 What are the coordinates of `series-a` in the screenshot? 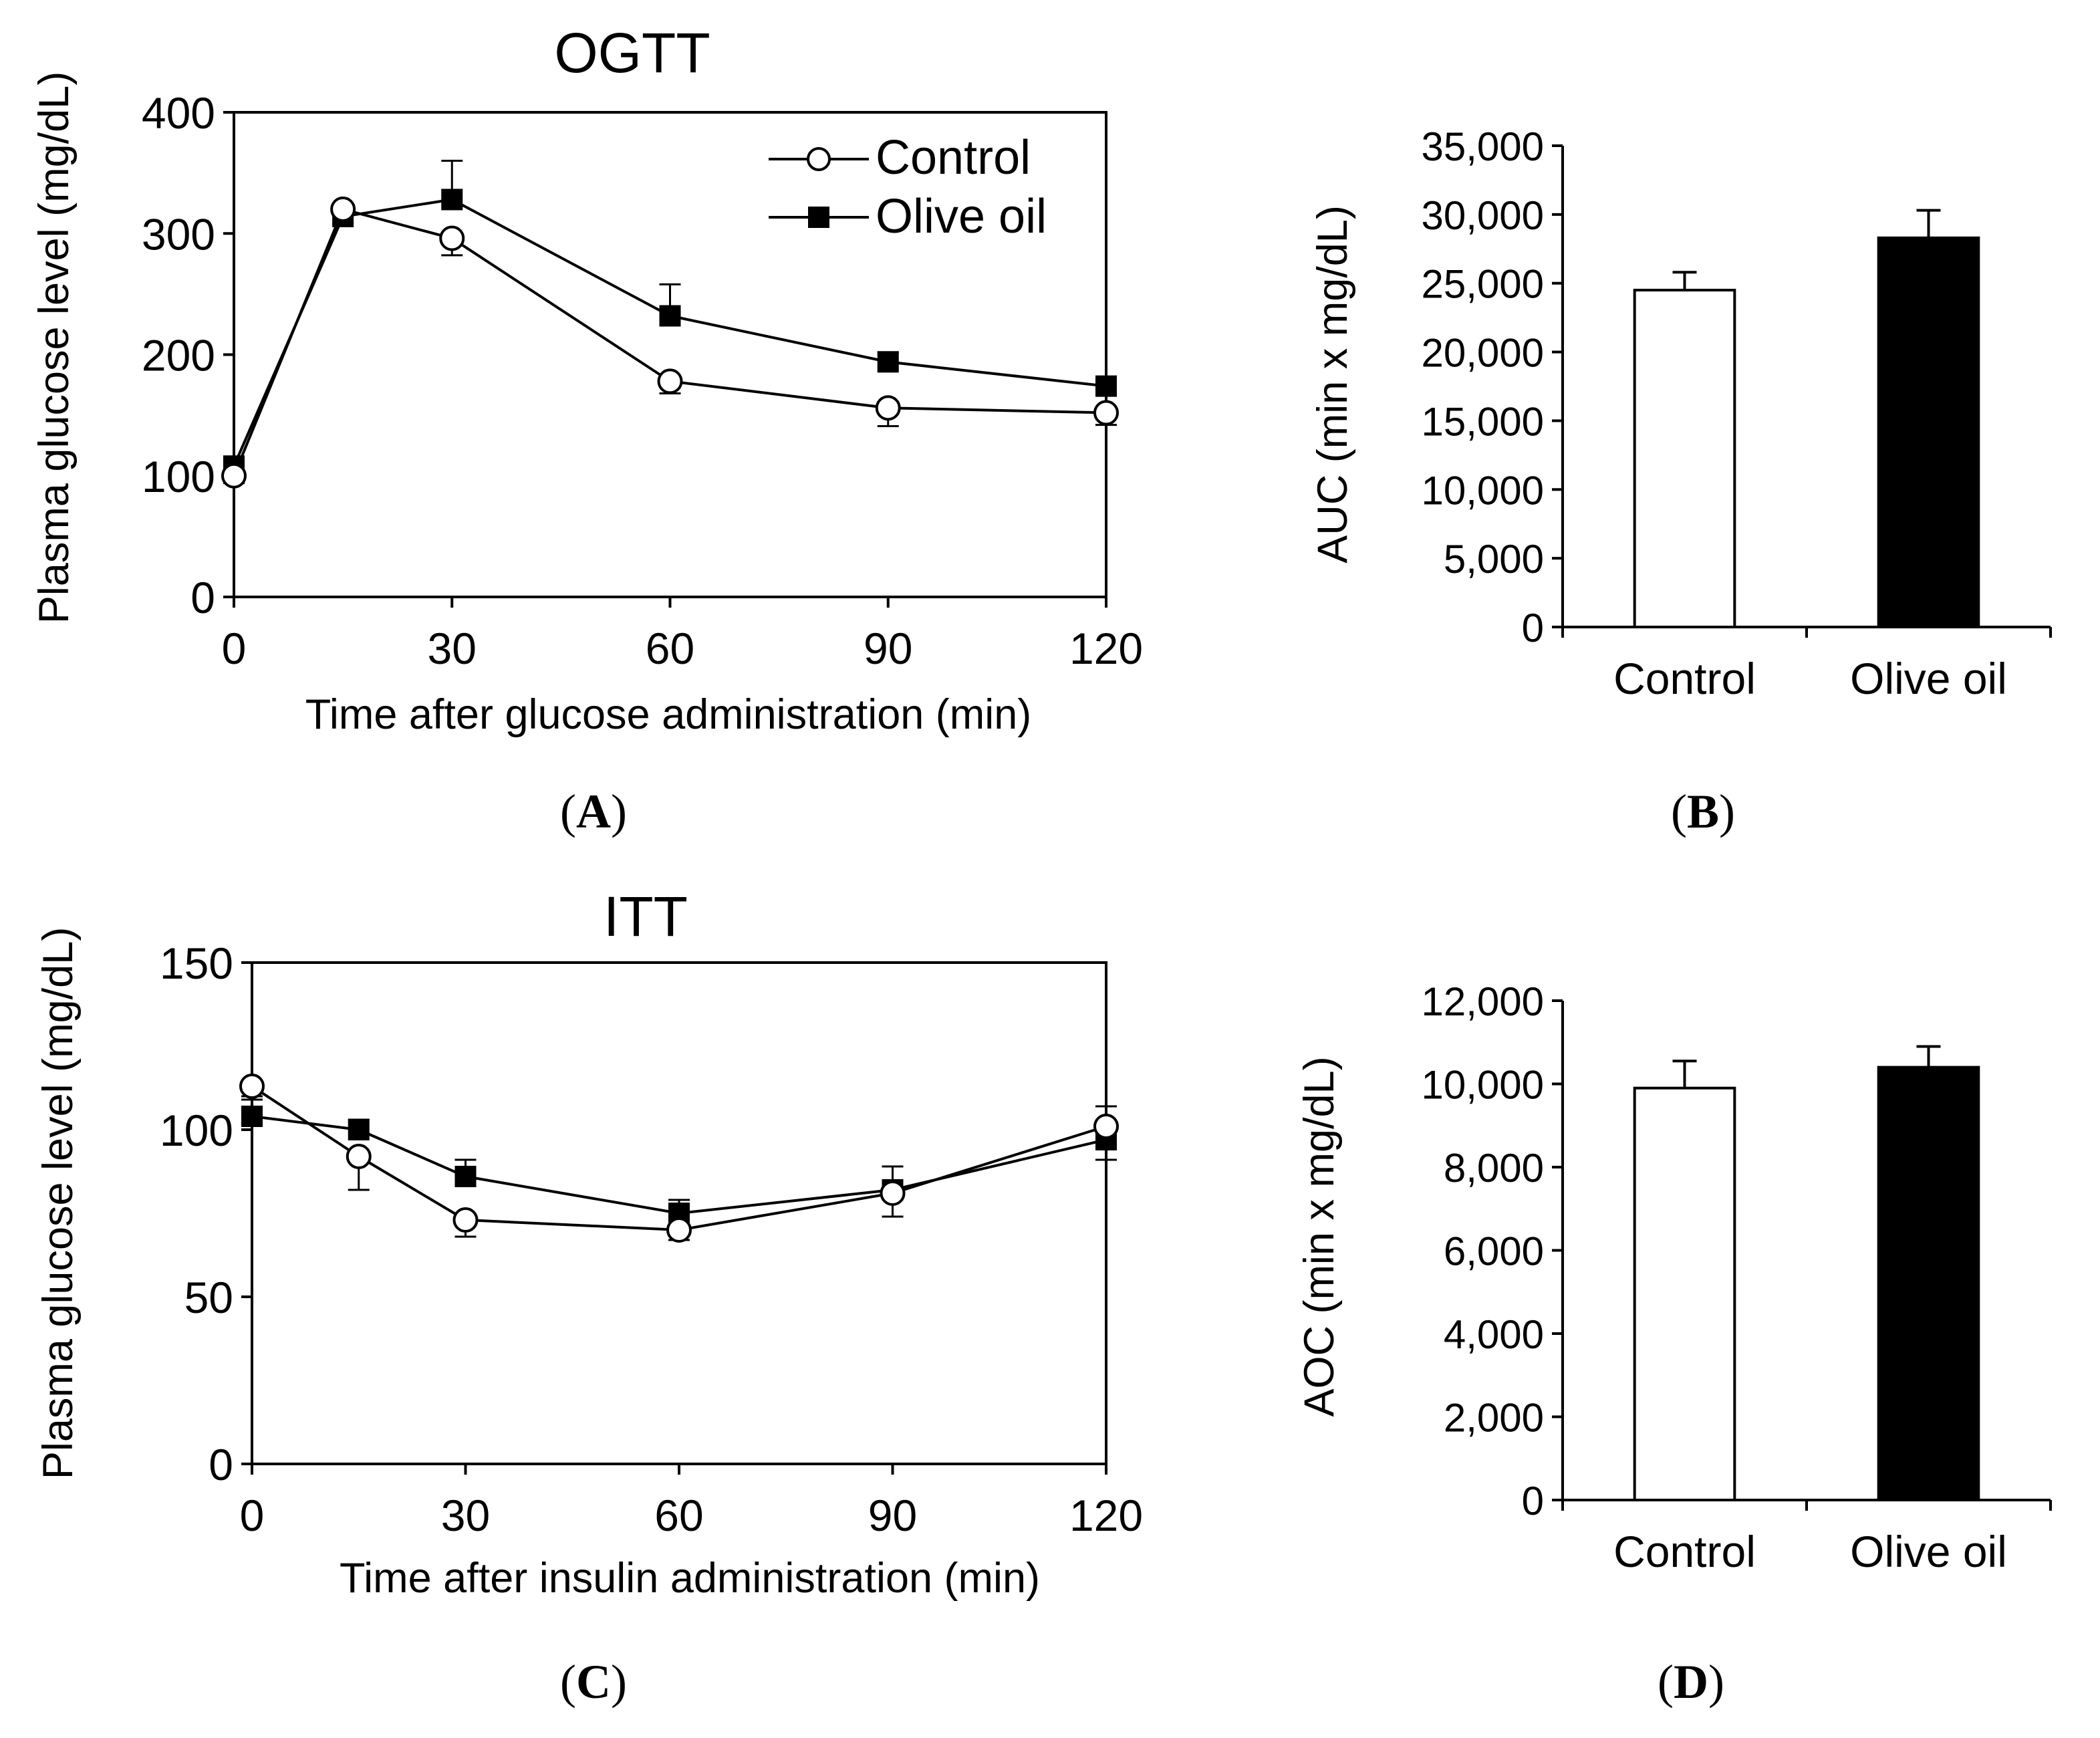 It's located at (670, 324).